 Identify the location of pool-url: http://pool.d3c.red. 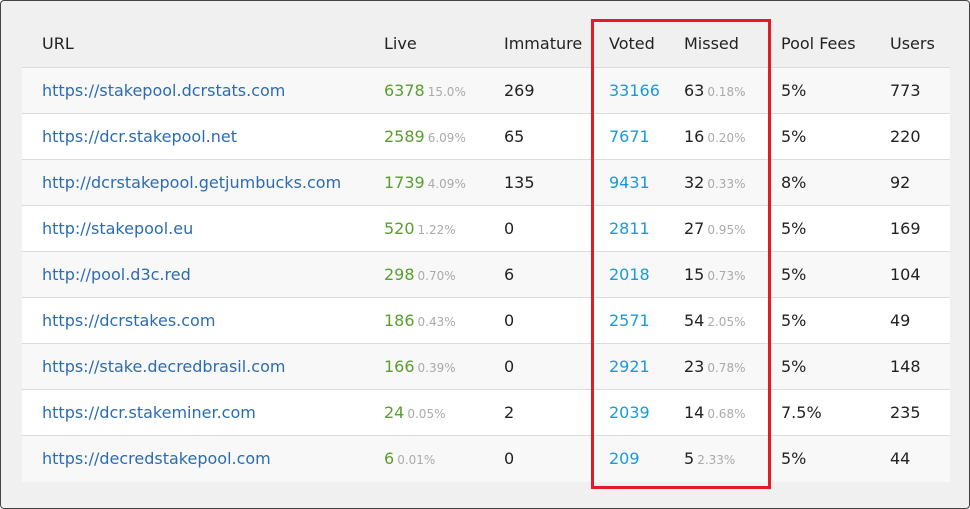
(116, 274).